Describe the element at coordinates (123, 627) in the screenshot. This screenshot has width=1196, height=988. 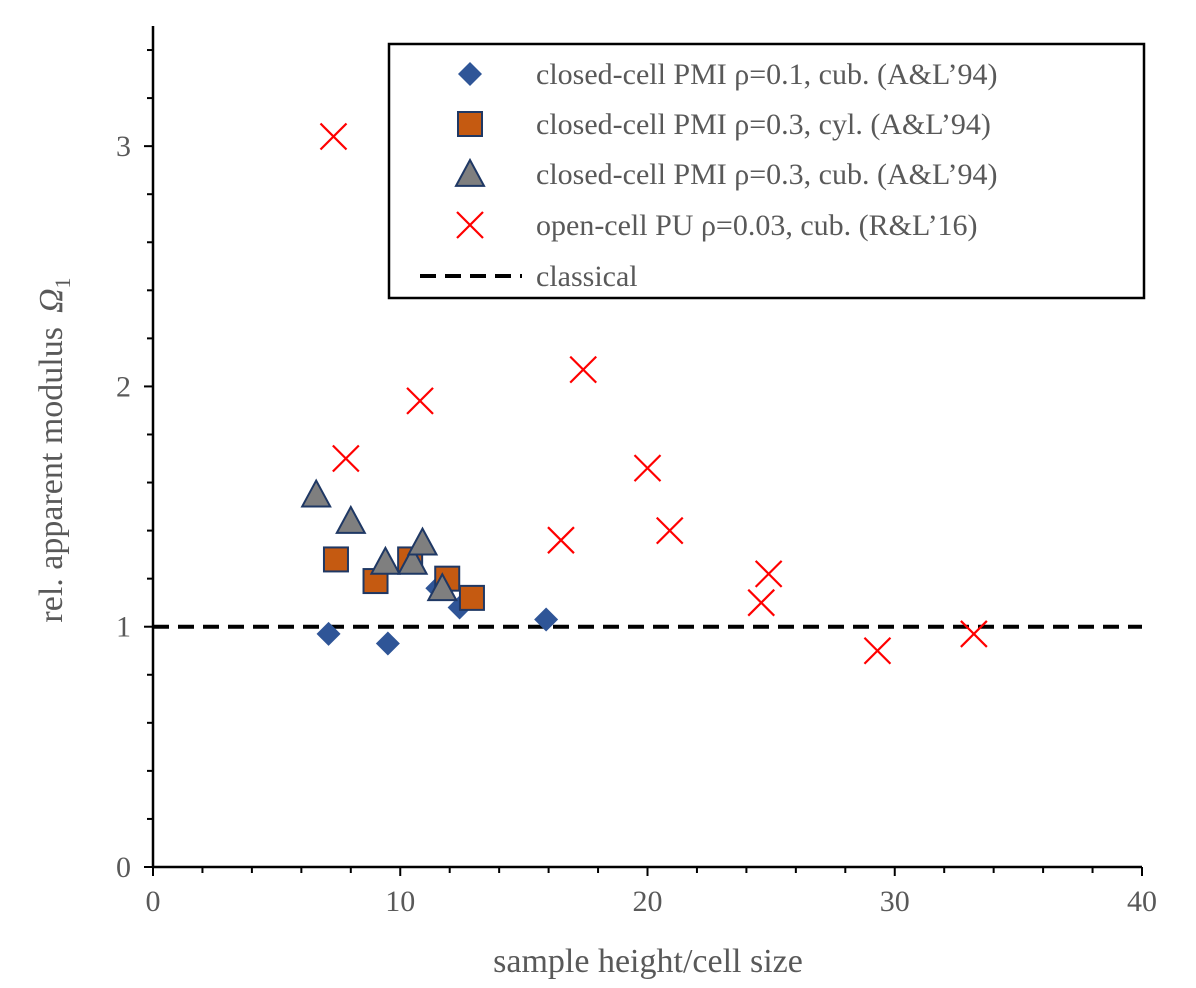
I see `y-tick-label: 1` at that location.